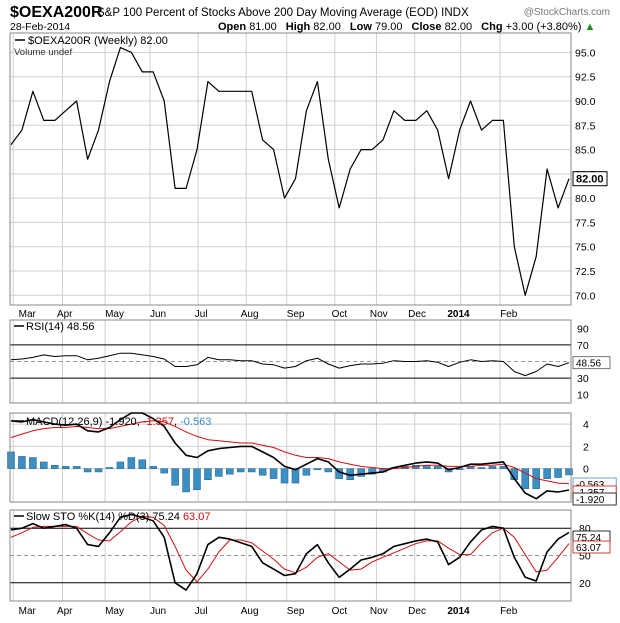 Image resolution: width=620 pixels, height=623 pixels. I want to click on bottom-axis: Mar Apr May Jun Jul Aug Sep Oct Nov Dec 2014 Feb, so click(268, 611).